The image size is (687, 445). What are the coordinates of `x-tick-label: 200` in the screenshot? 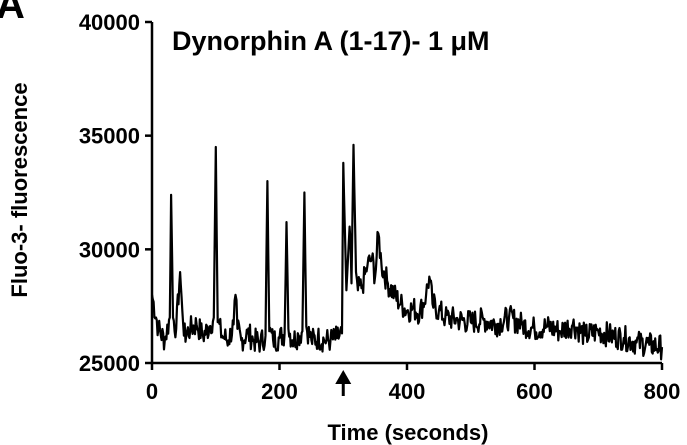 It's located at (279, 391).